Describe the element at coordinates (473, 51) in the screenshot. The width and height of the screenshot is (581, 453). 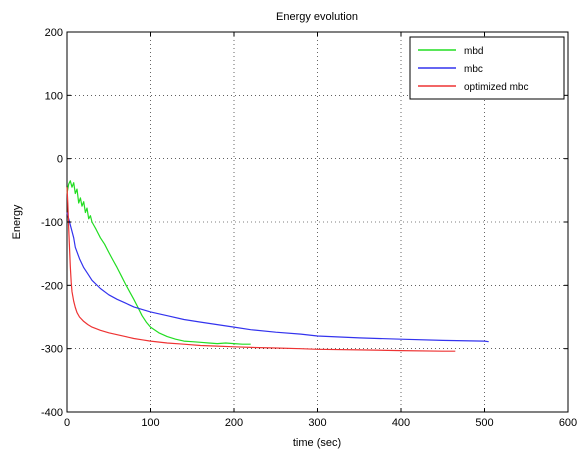
I see `legend-label: mbd` at that location.